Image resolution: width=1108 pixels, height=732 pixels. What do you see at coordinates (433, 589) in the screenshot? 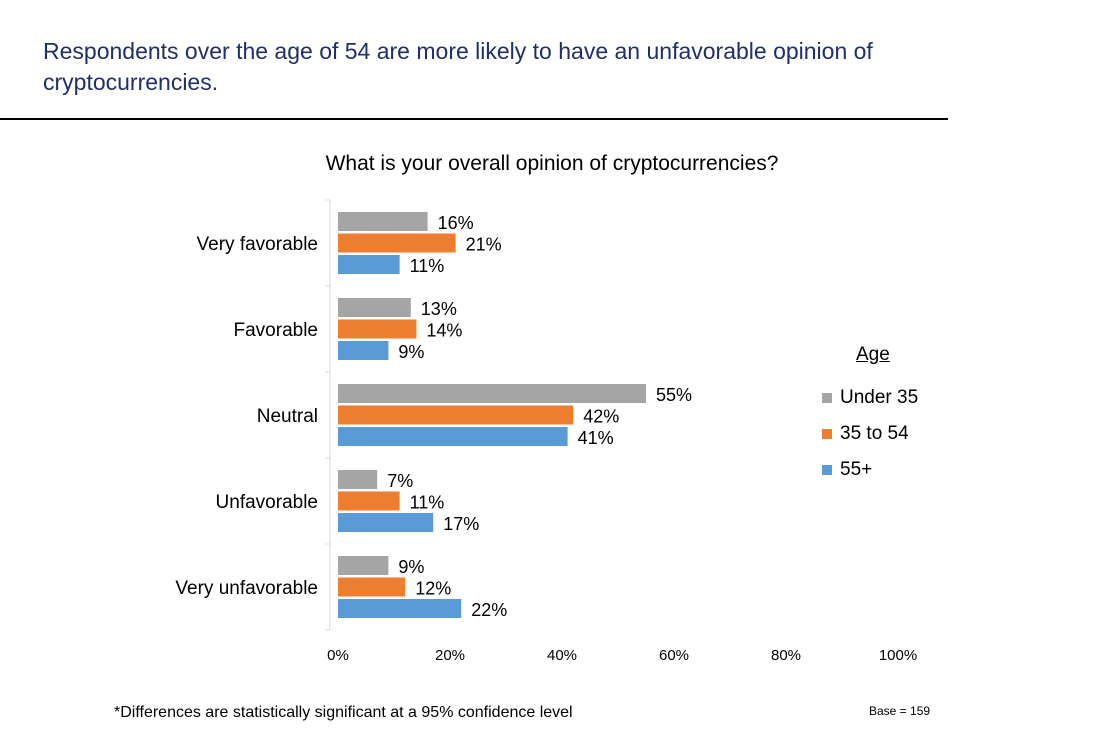
I see `data-label: 12%` at bounding box center [433, 589].